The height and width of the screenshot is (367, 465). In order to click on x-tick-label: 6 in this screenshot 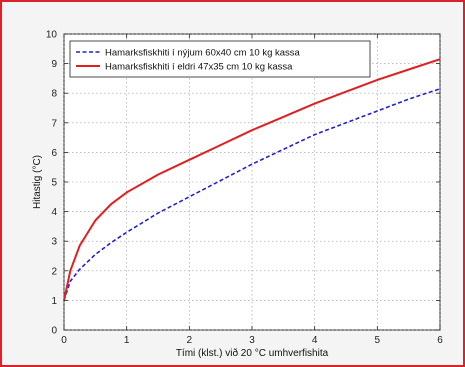, I will do `click(440, 340)`.